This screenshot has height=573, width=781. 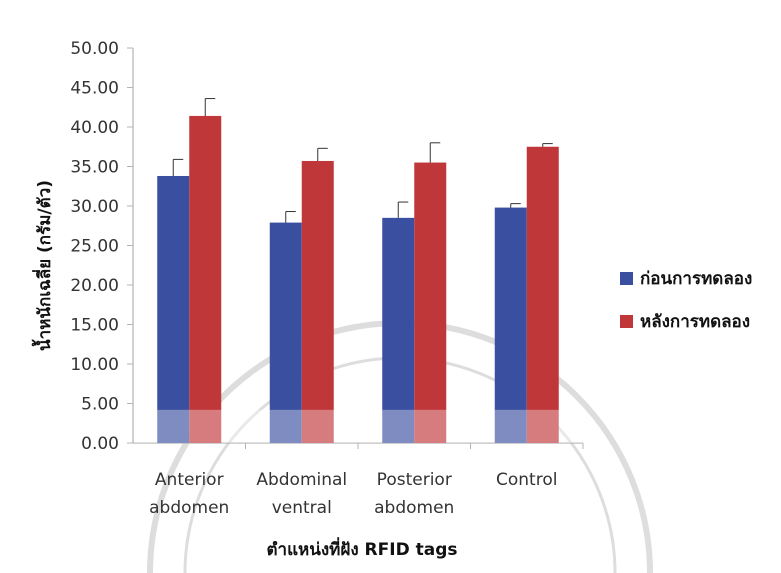 I want to click on y-tick-label: 35.00, so click(x=94, y=168).